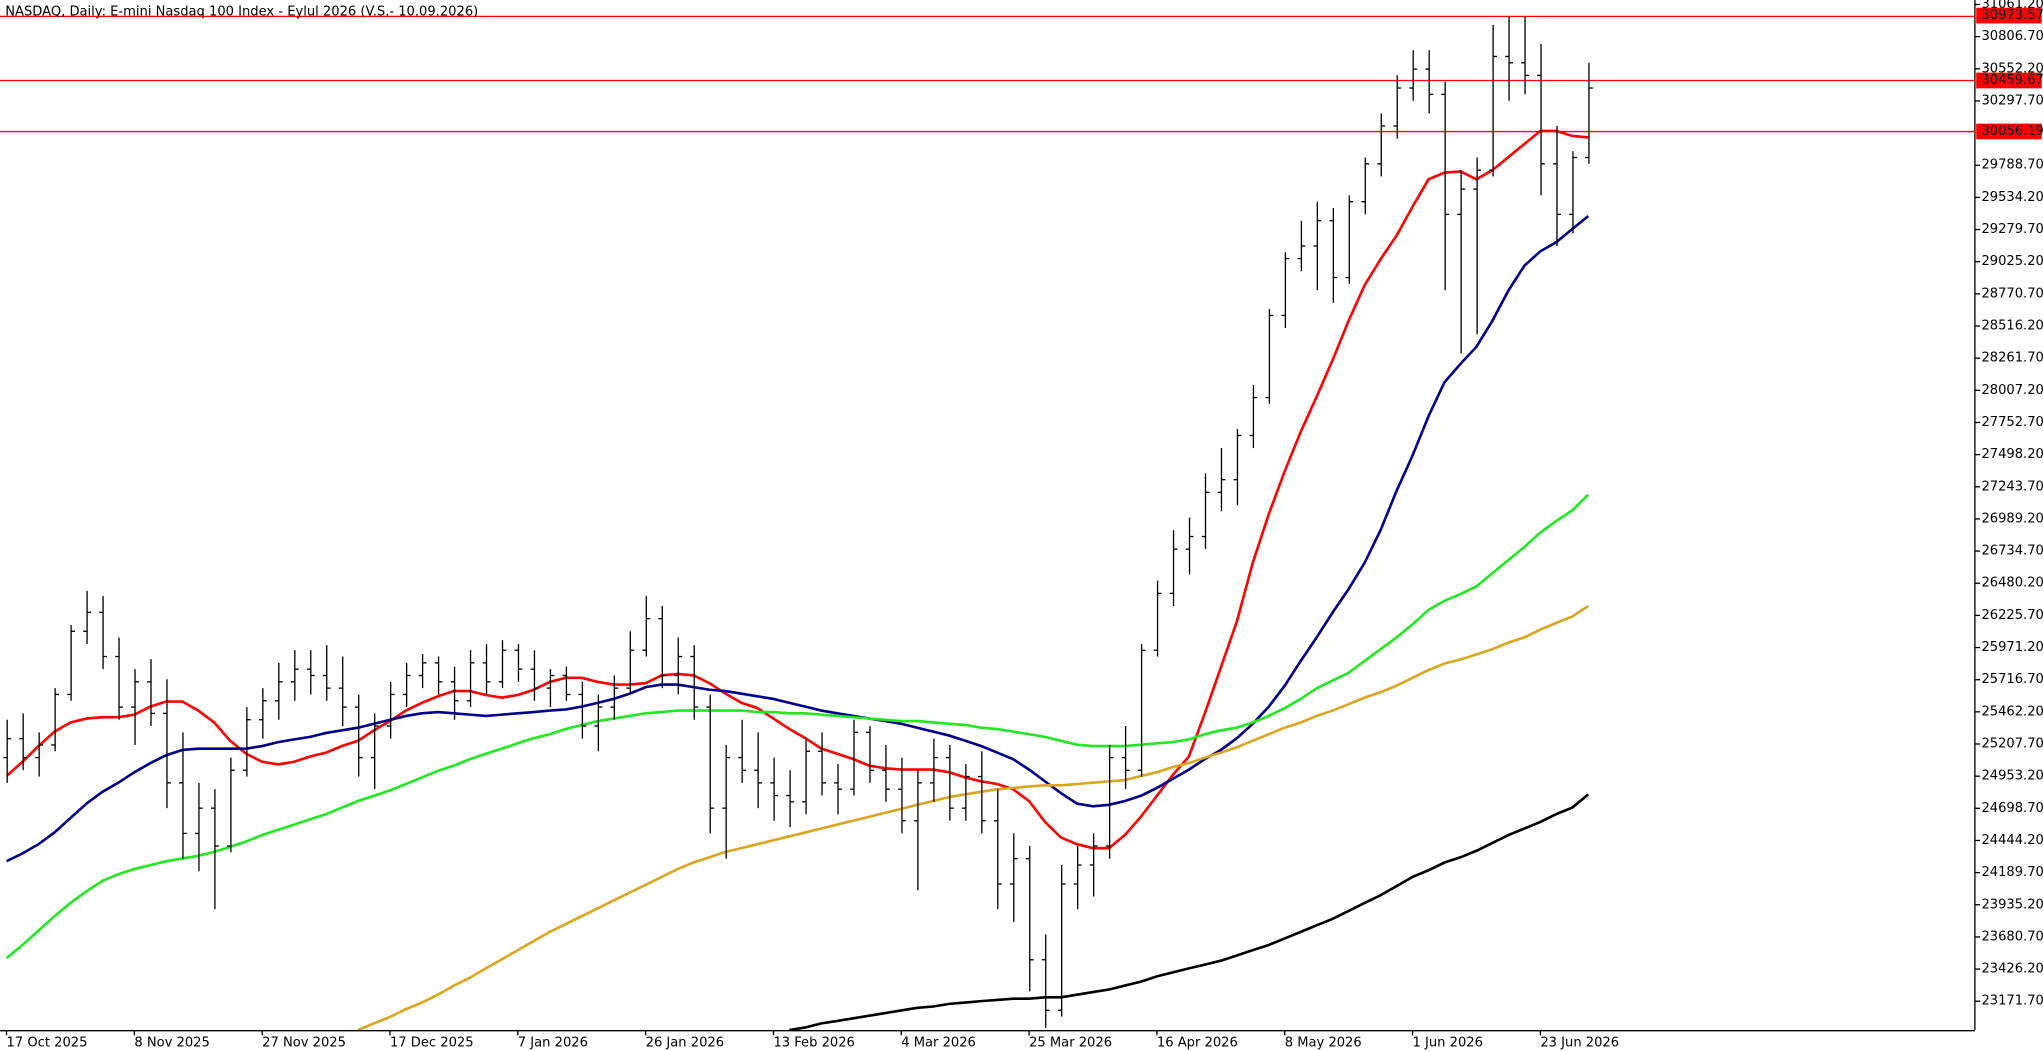  I want to click on level-label: 30056.19, so click(2012, 131).